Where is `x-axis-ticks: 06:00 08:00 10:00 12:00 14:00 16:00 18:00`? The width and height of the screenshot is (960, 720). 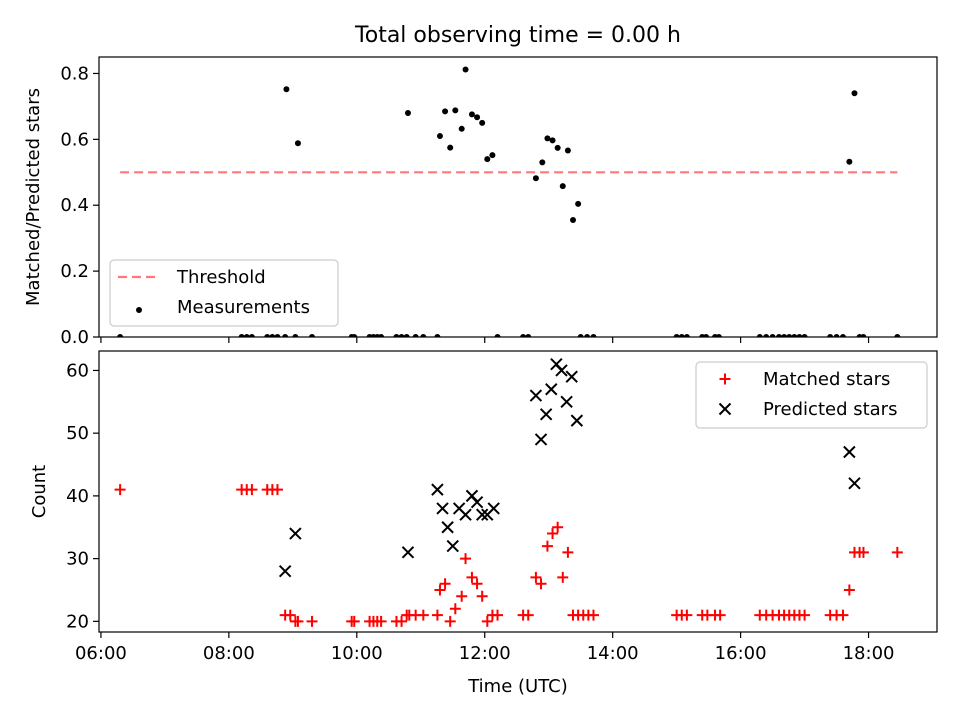 x-axis-ticks: 06:00 08:00 10:00 12:00 14:00 16:00 18:00 is located at coordinates (485, 648).